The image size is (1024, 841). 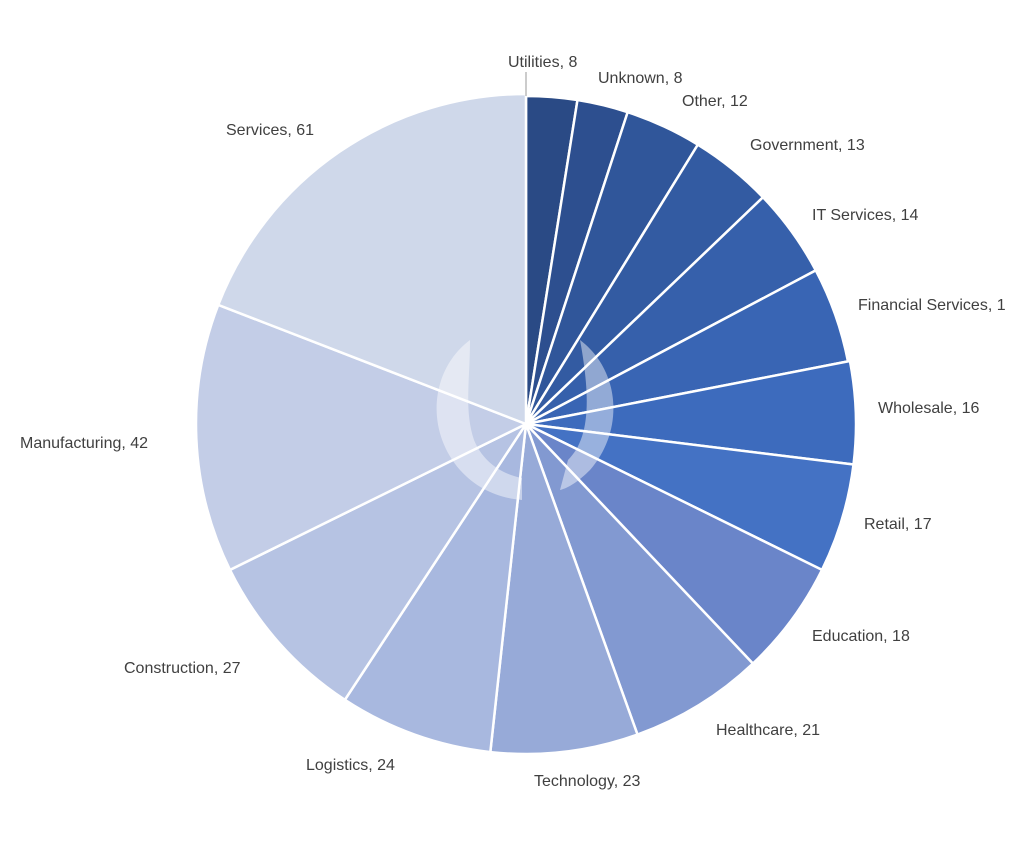 I want to click on slice-label-construction: Construction, 27, so click(x=182, y=668).